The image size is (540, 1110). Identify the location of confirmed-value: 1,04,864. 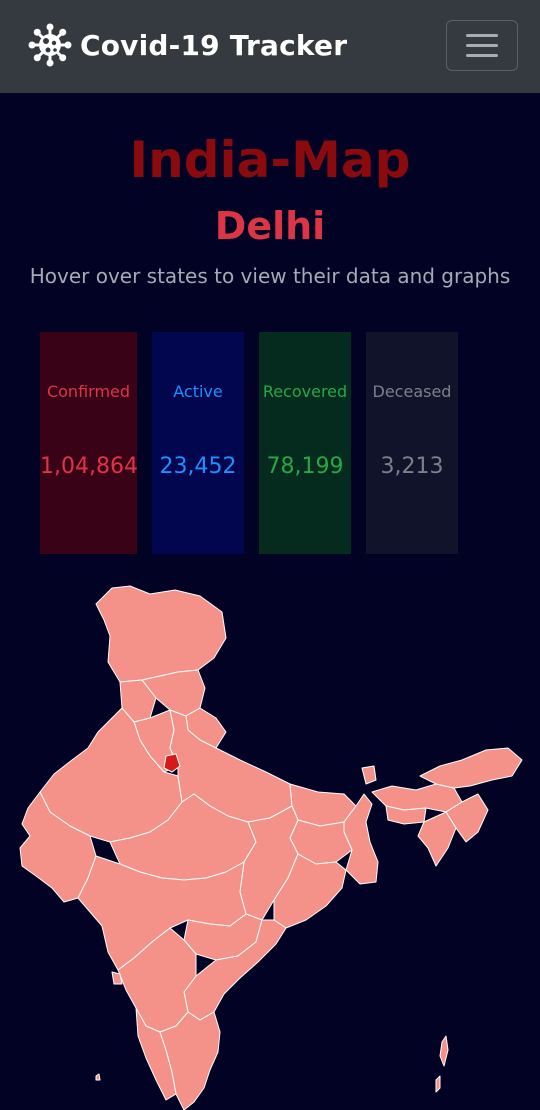
(88, 466).